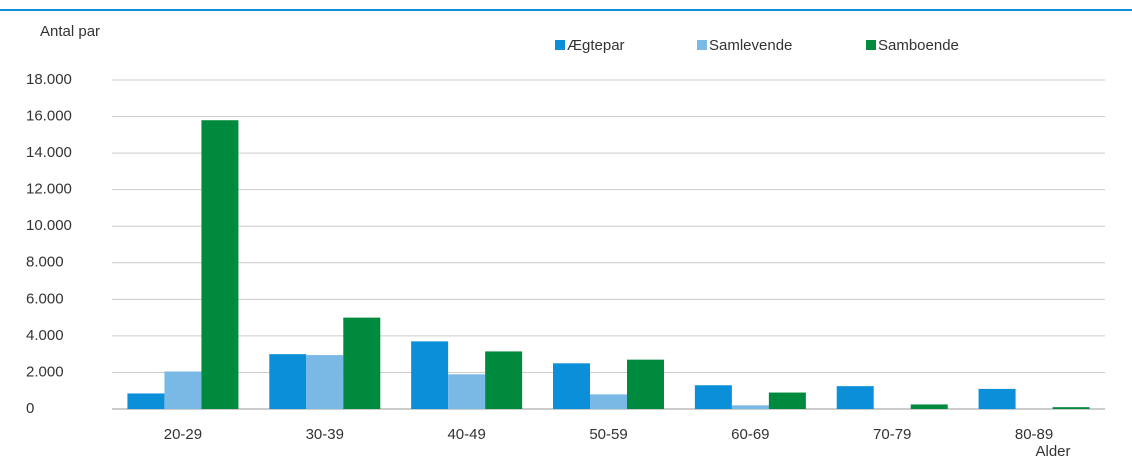  What do you see at coordinates (596, 45) in the screenshot?
I see `legend-label: Ægtepar` at bounding box center [596, 45].